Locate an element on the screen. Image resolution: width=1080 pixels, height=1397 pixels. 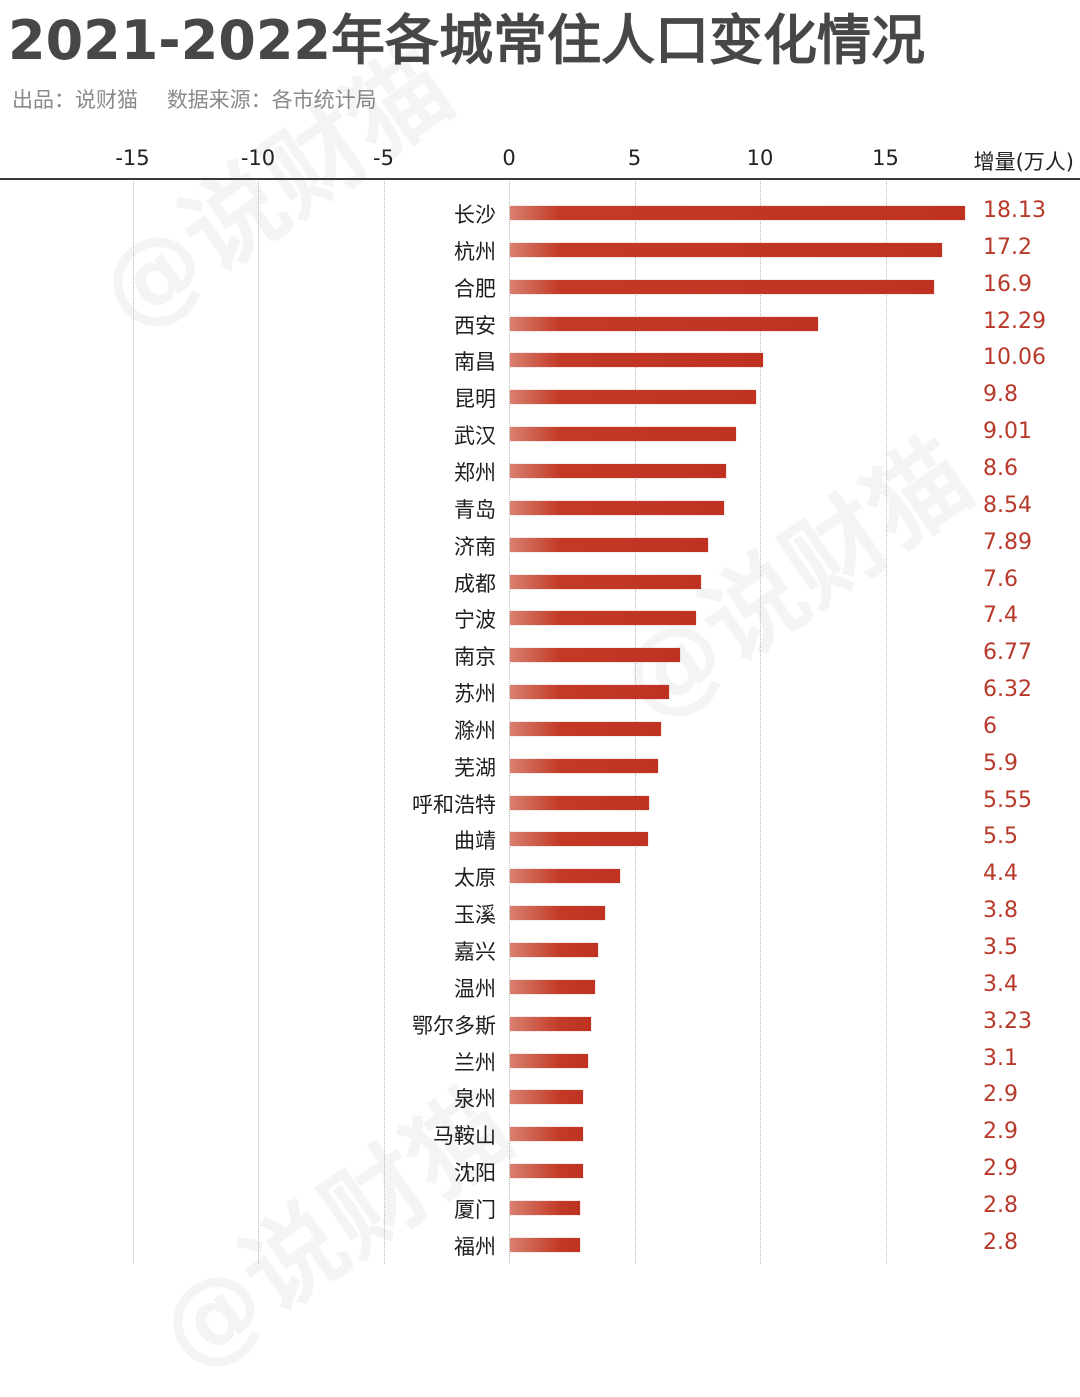
bar-row: 长沙 18.13 is located at coordinates (540, 213).